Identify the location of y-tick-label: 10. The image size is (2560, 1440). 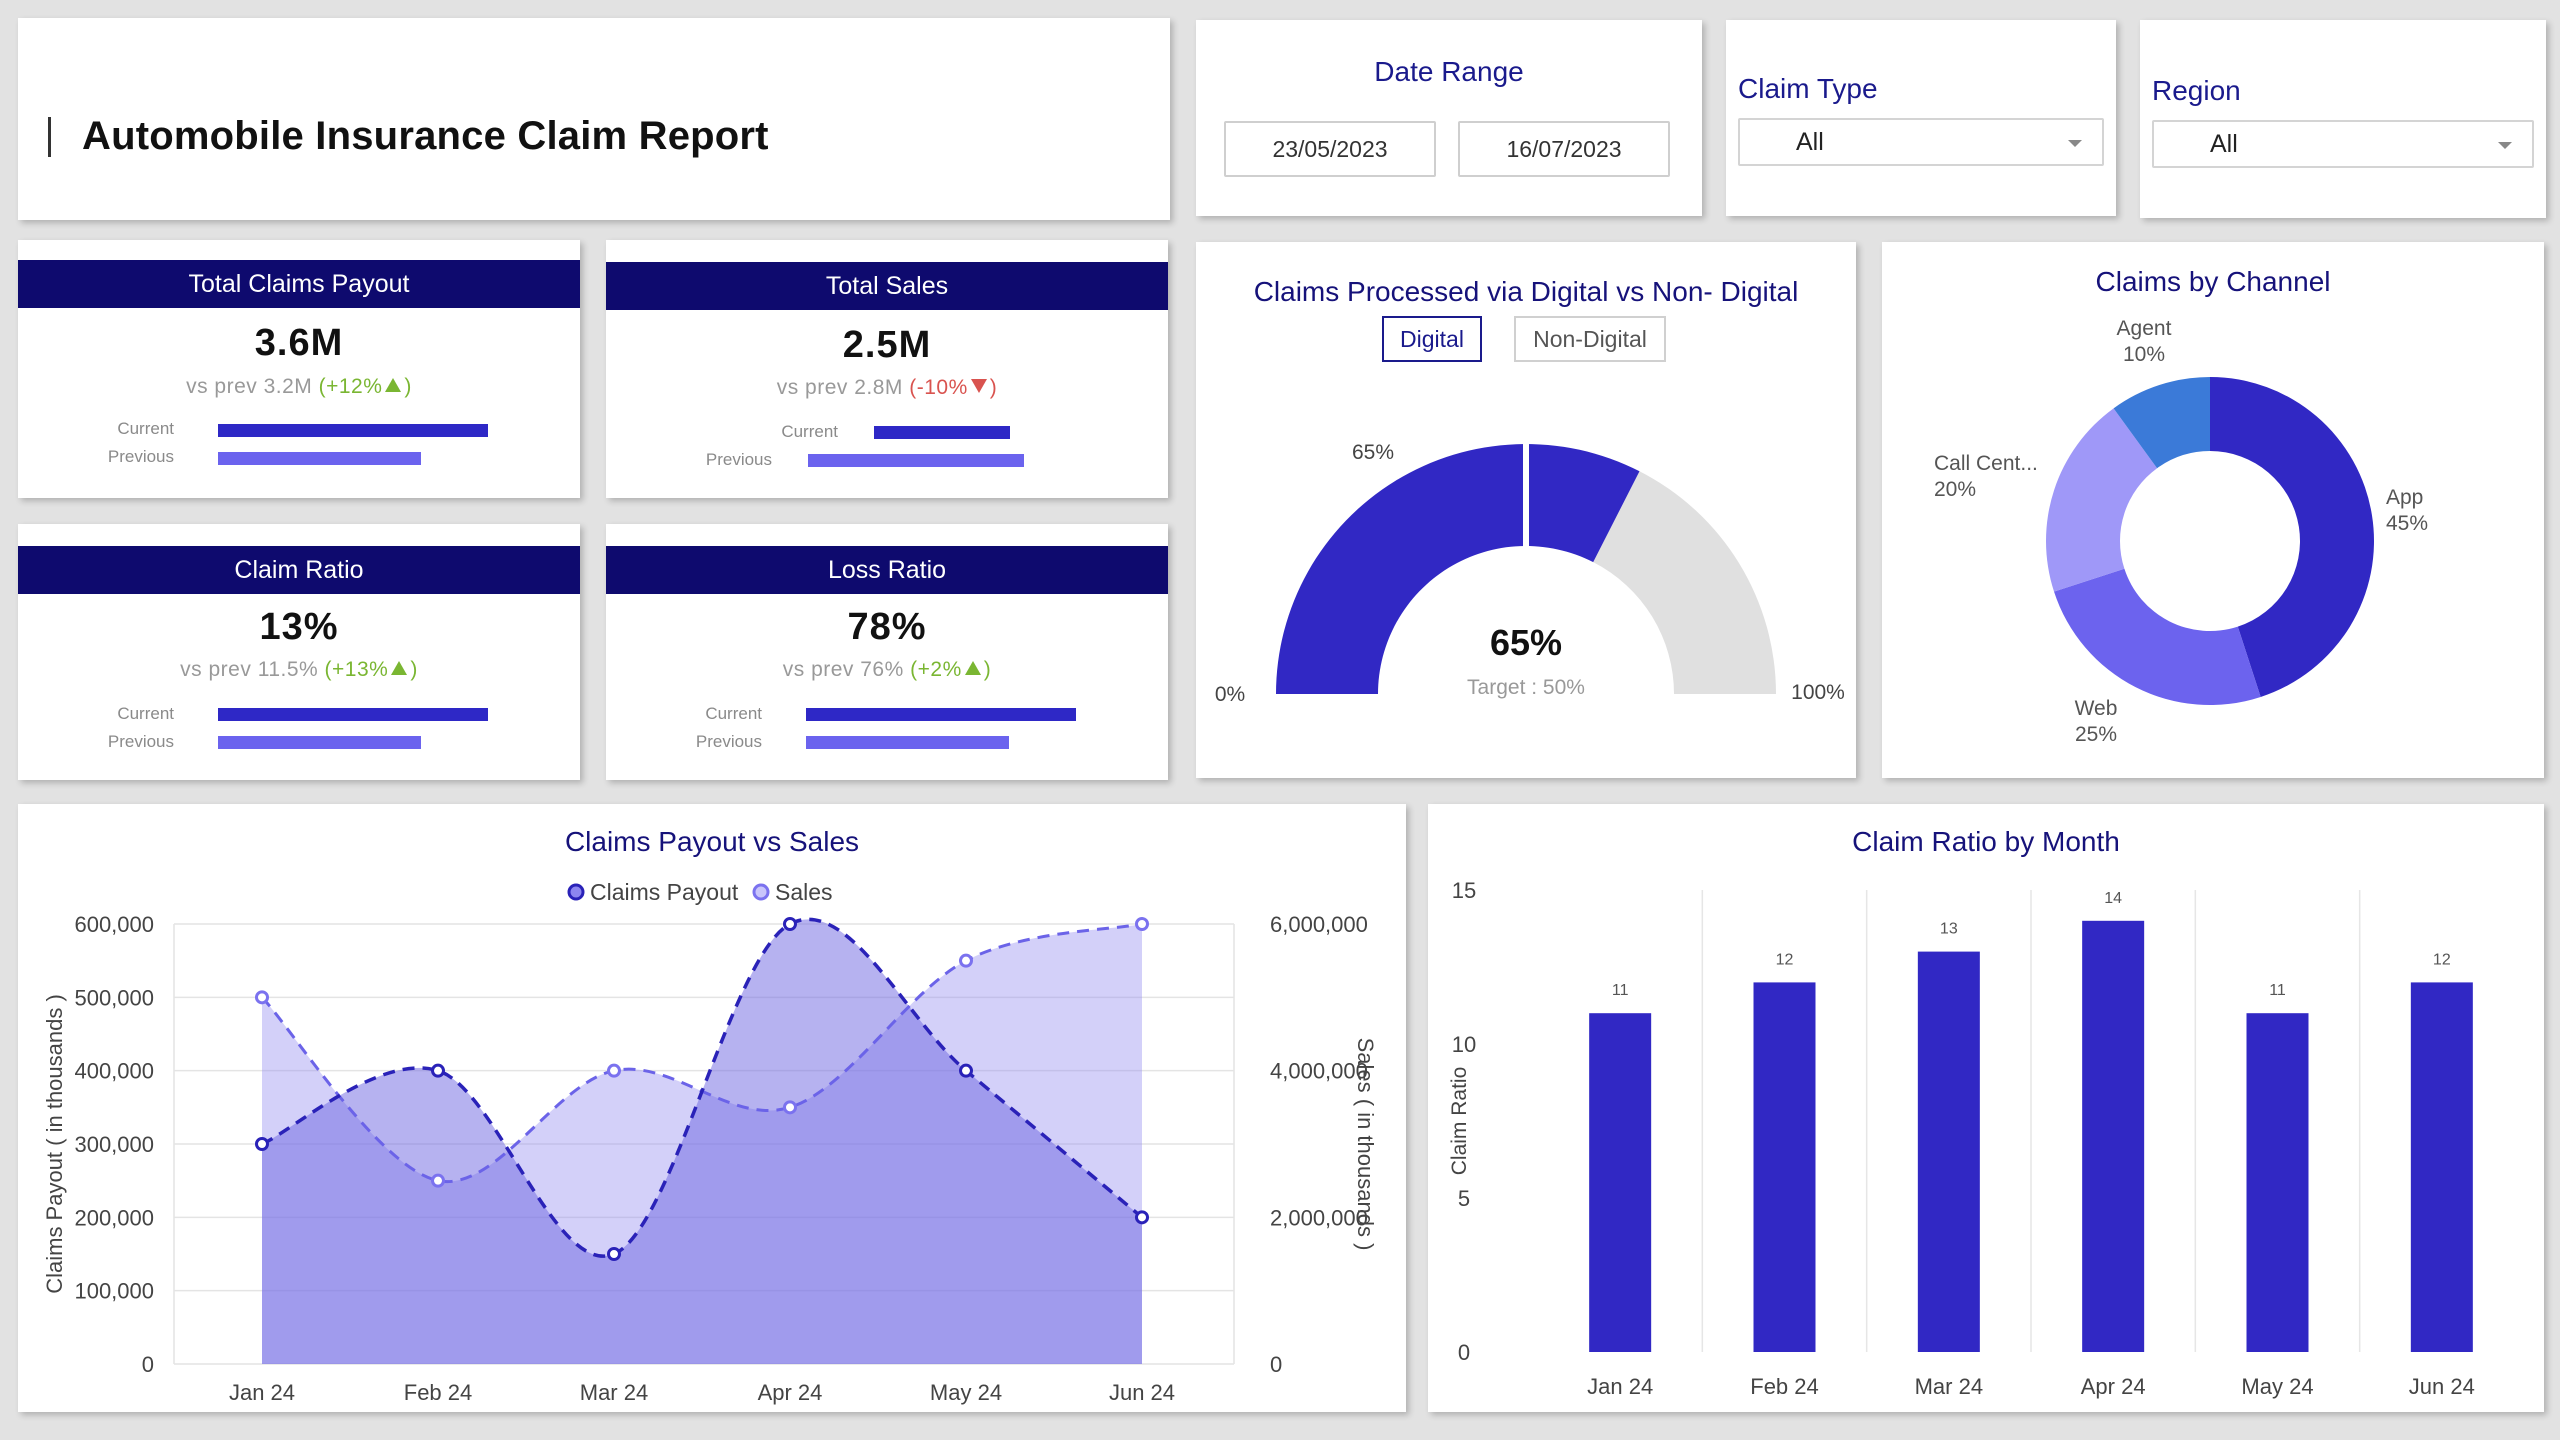
(1464, 1044).